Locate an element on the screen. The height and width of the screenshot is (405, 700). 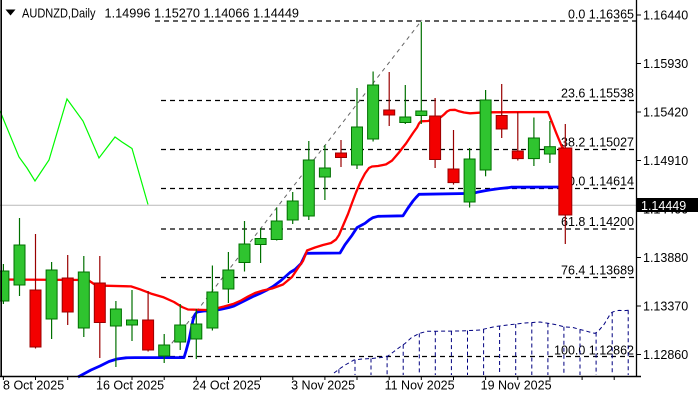
svg-text:1.14996 1.15270 1.14066 1.1444: 1.14996 1.15270 1.14066 1.14449 is located at coordinates (202, 13).